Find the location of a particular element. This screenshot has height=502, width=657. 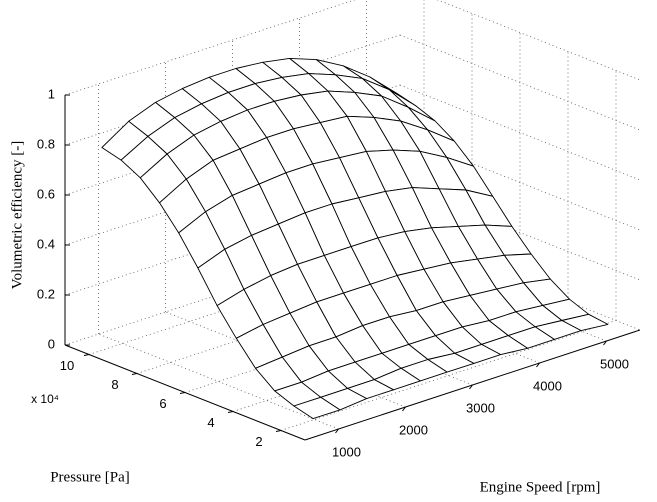

z-axis-label: Volumetric efficiency [-] is located at coordinates (17, 215).